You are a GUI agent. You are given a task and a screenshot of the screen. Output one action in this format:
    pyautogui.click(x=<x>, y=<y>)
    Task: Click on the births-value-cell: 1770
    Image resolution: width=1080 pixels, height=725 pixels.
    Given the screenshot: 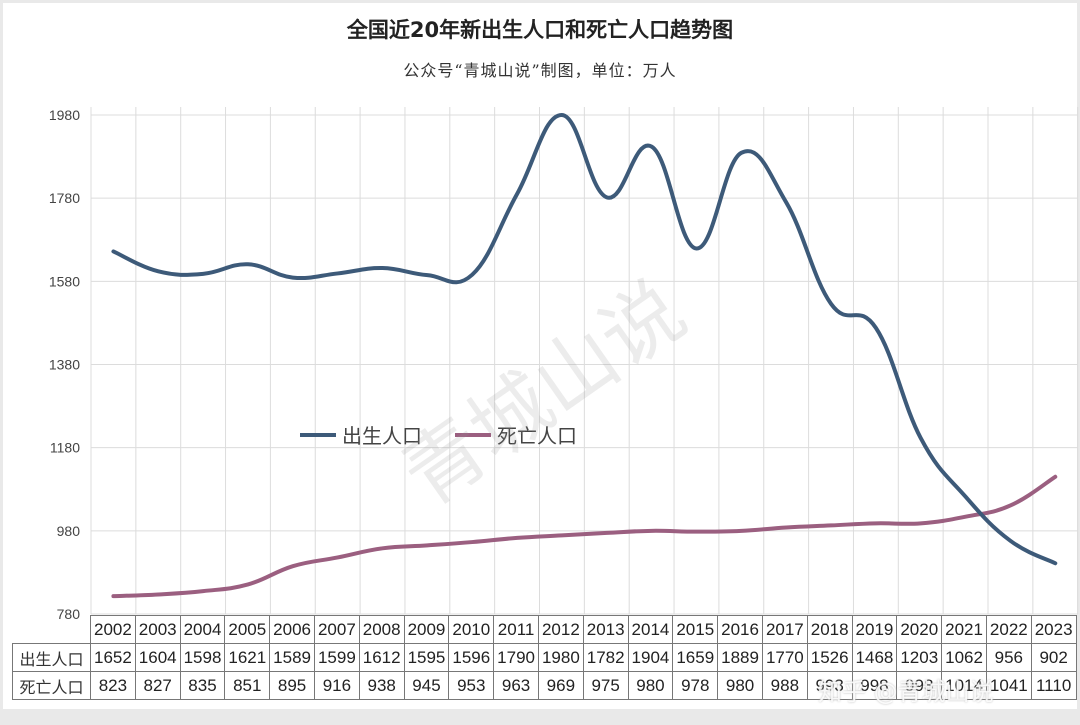 What is the action you would take?
    pyautogui.click(x=784, y=657)
    